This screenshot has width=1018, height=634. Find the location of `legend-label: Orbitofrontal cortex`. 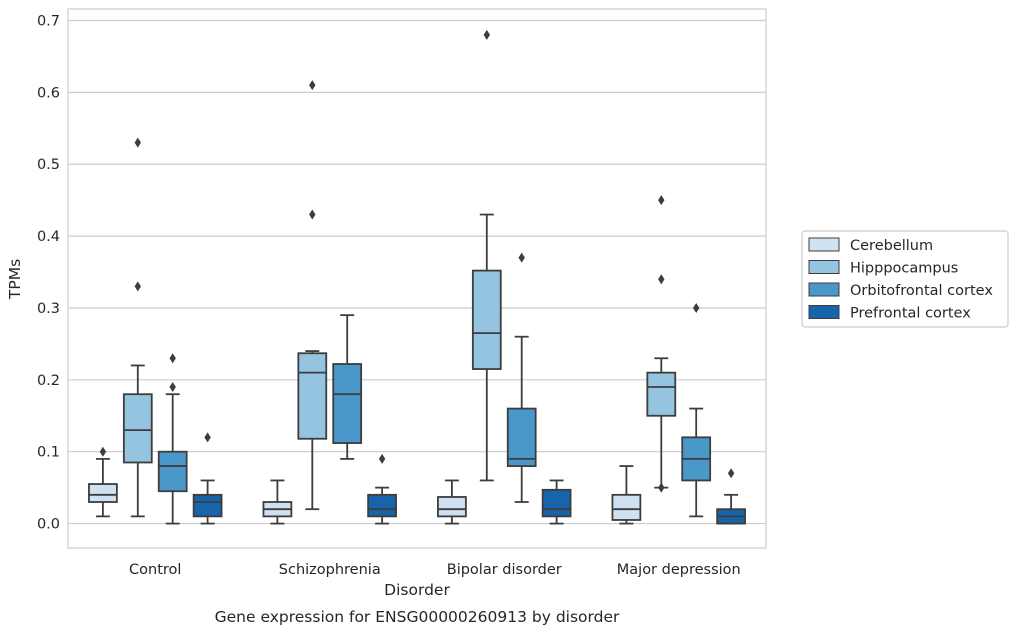

legend-label: Orbitofrontal cortex is located at coordinates (921, 291).